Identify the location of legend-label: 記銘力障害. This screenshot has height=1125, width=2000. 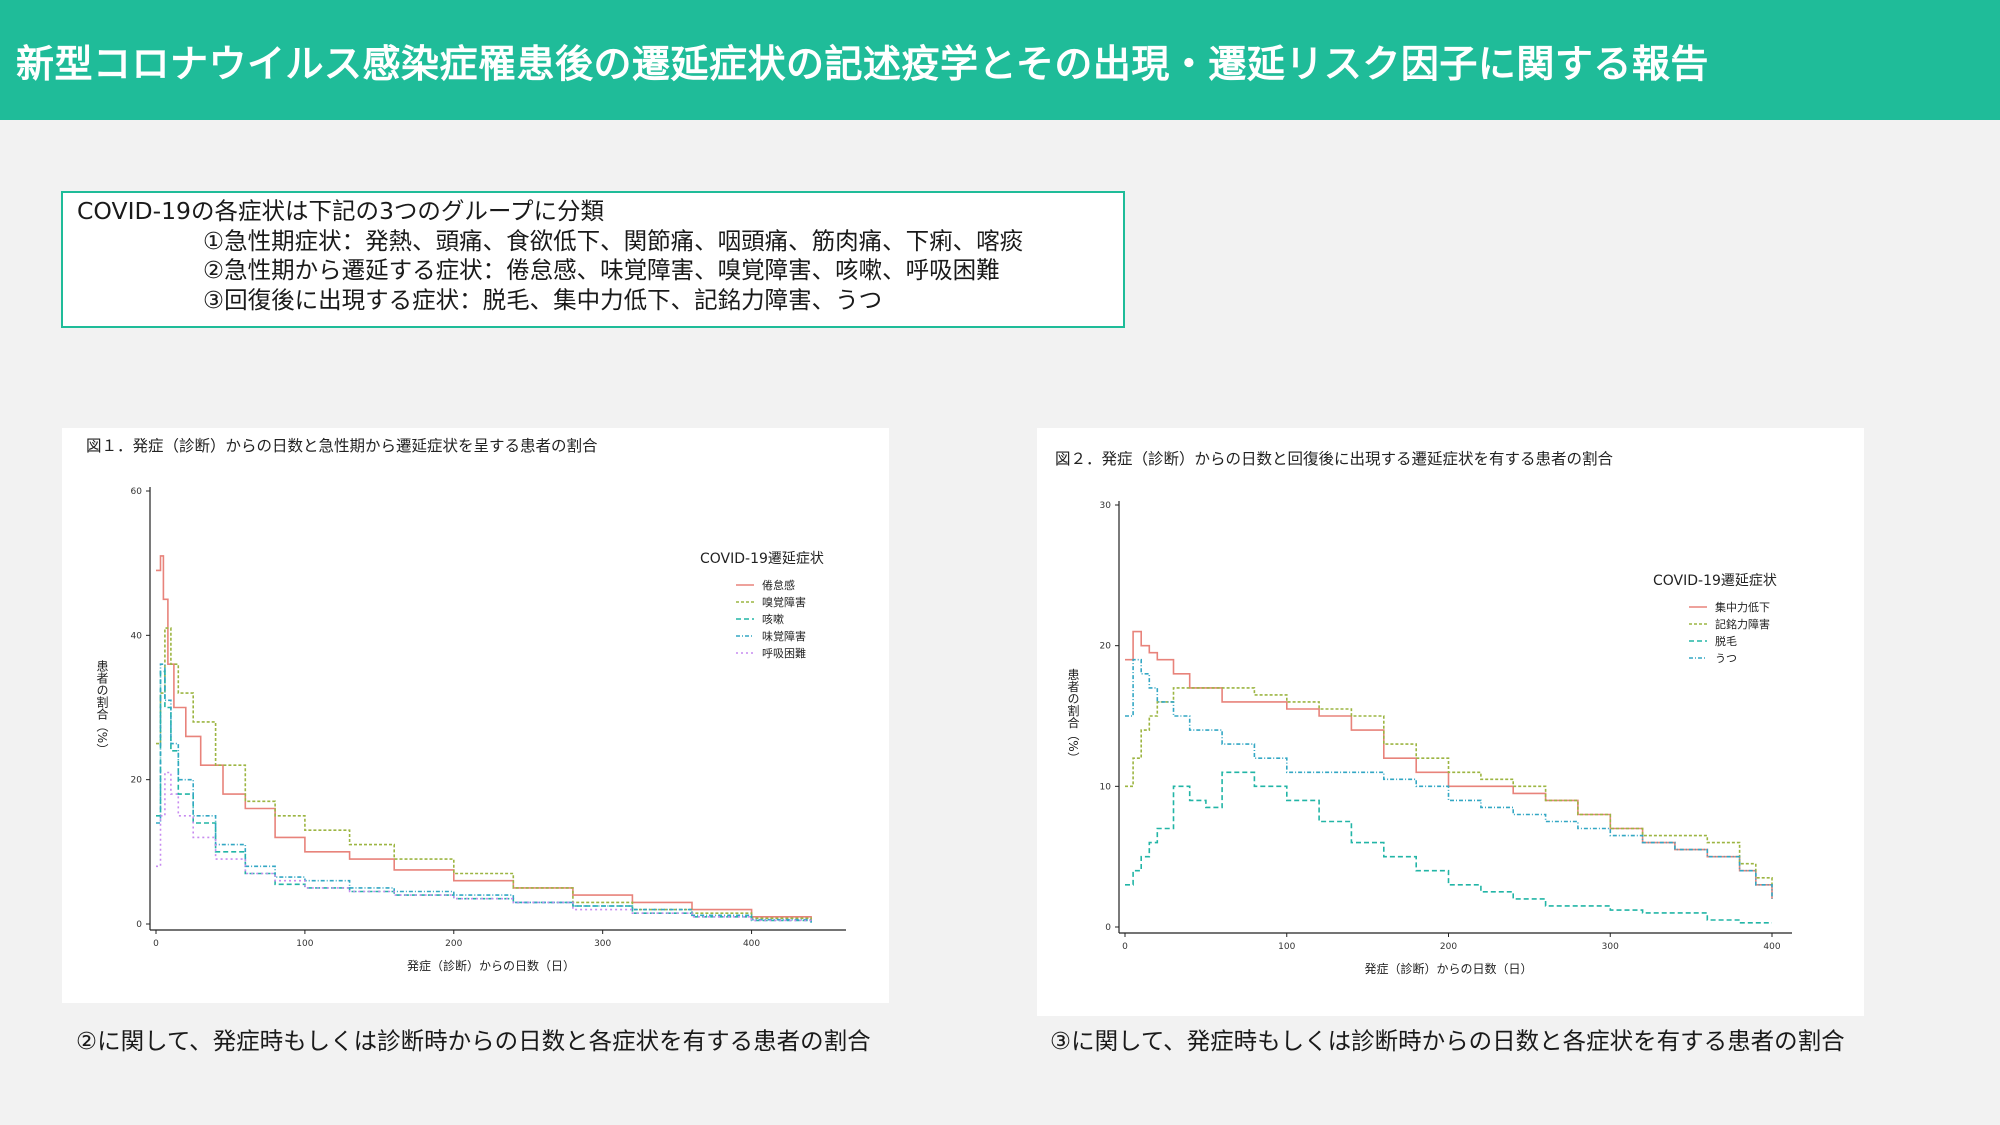
(1742, 624).